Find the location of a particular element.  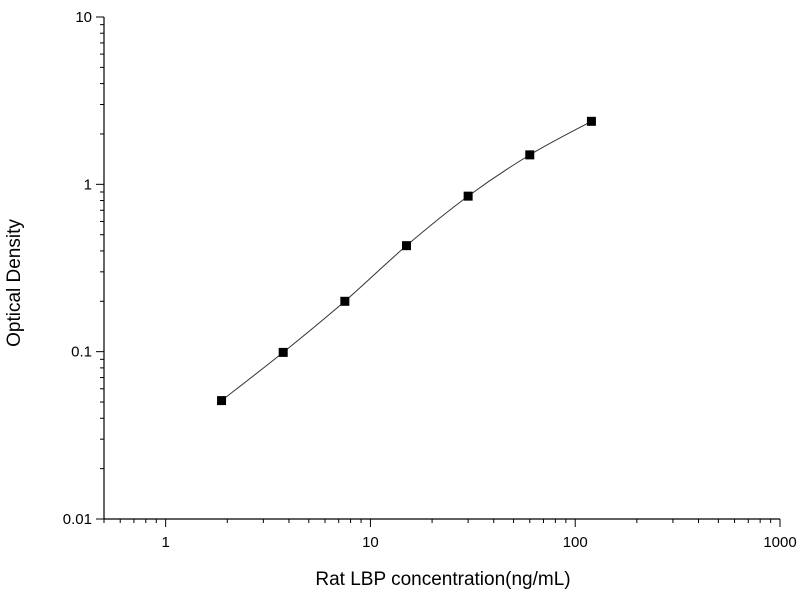

x-tick-label: 10 is located at coordinates (370, 542).